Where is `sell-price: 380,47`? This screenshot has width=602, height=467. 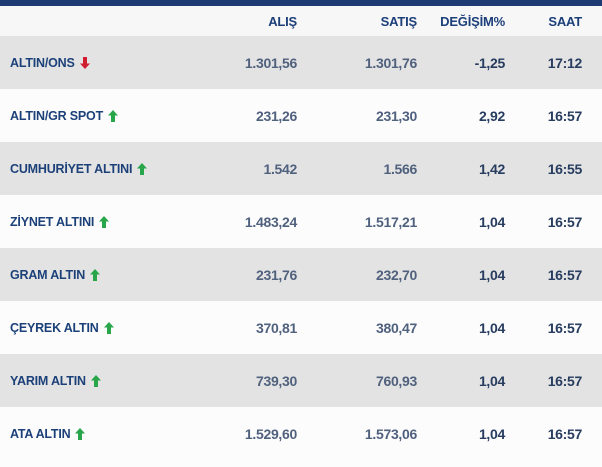
sell-price: 380,47 is located at coordinates (396, 327).